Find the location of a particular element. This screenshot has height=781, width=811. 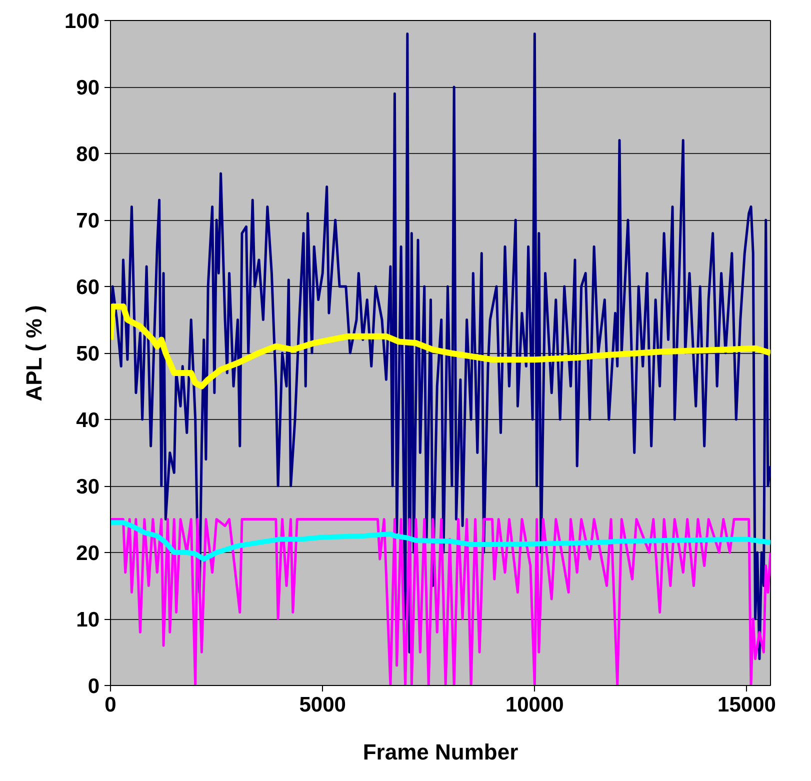

y-tick-label: 40 is located at coordinates (88, 420).